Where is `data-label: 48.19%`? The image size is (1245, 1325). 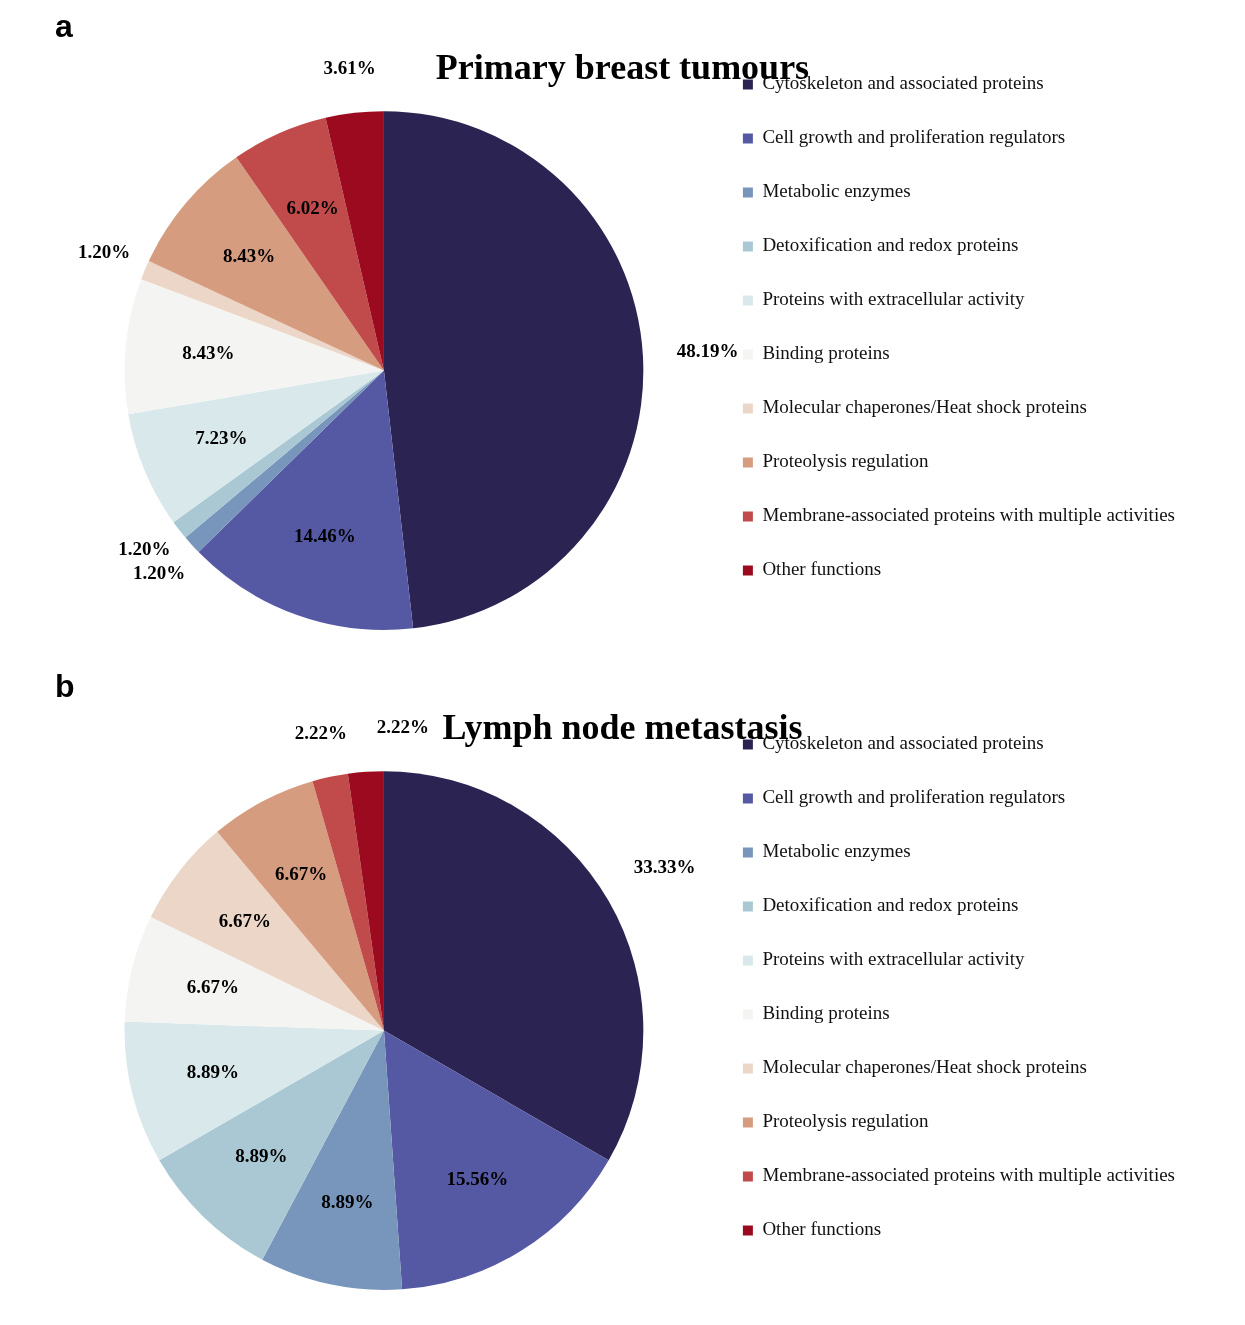 data-label: 48.19% is located at coordinates (707, 351).